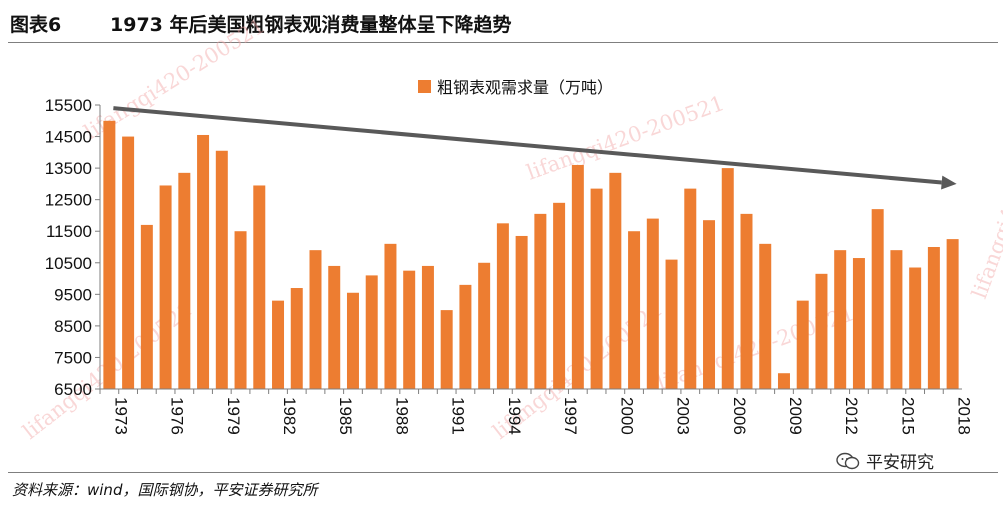  I want to click on x-tick-label: 1982, so click(289, 416).